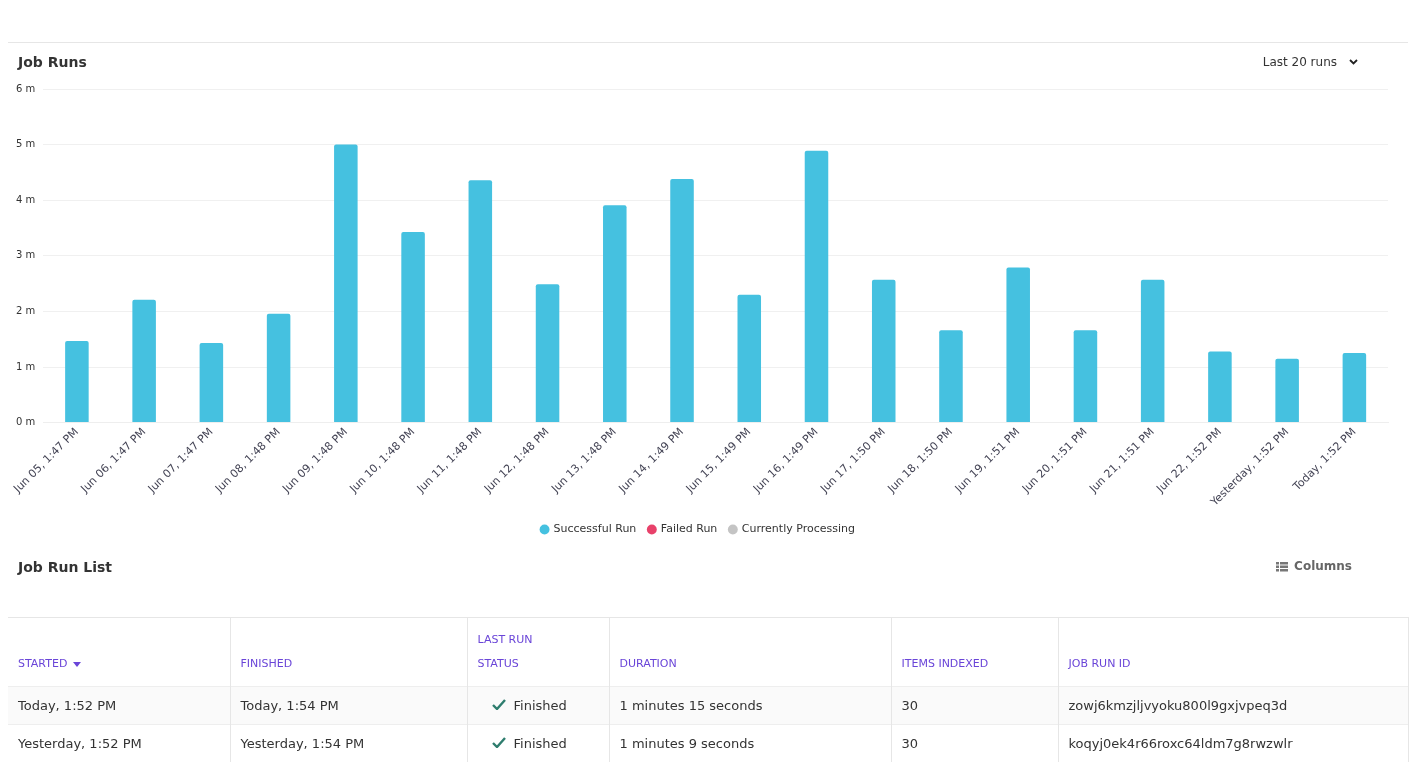 The width and height of the screenshot is (1416, 782). What do you see at coordinates (1180, 743) in the screenshot?
I see `text: koqyj0ek4r66roxc64ldm7g8rwzwlr` at bounding box center [1180, 743].